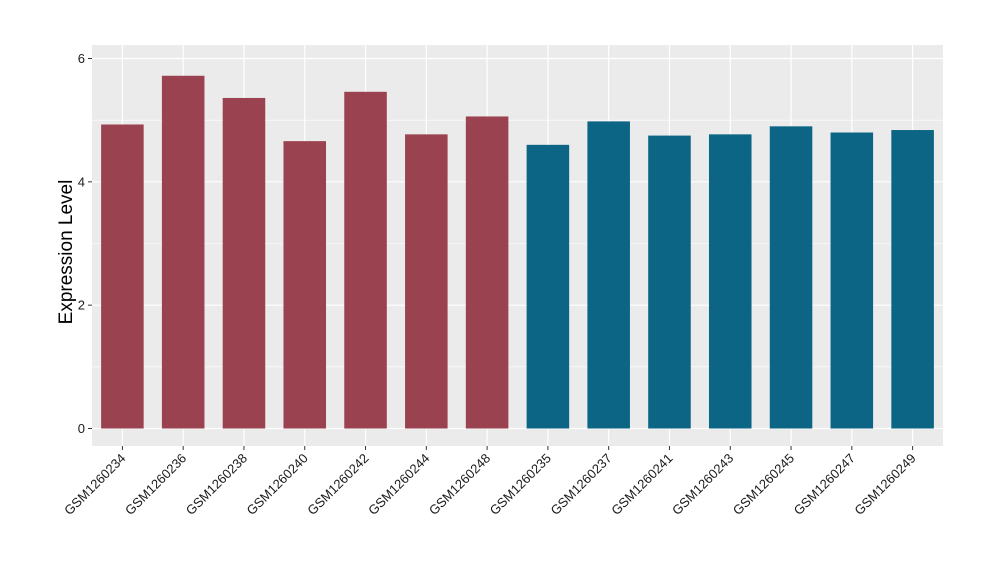 The image size is (1000, 580). I want to click on x-tick-label: GSM1260237, so click(580, 484).